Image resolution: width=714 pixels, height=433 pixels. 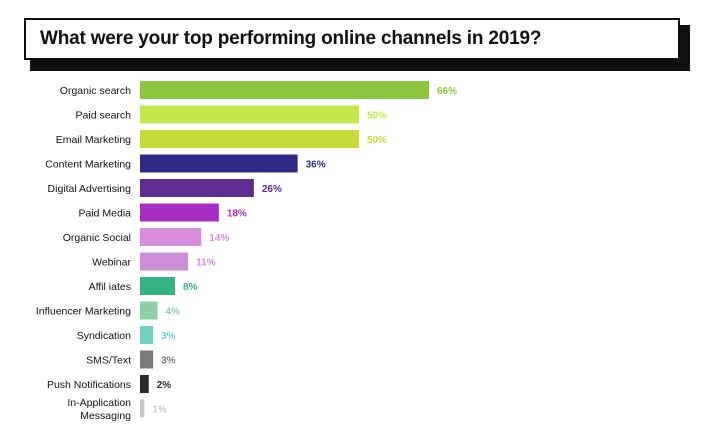 I want to click on value-label-affil-iates: 8%, so click(x=190, y=287).